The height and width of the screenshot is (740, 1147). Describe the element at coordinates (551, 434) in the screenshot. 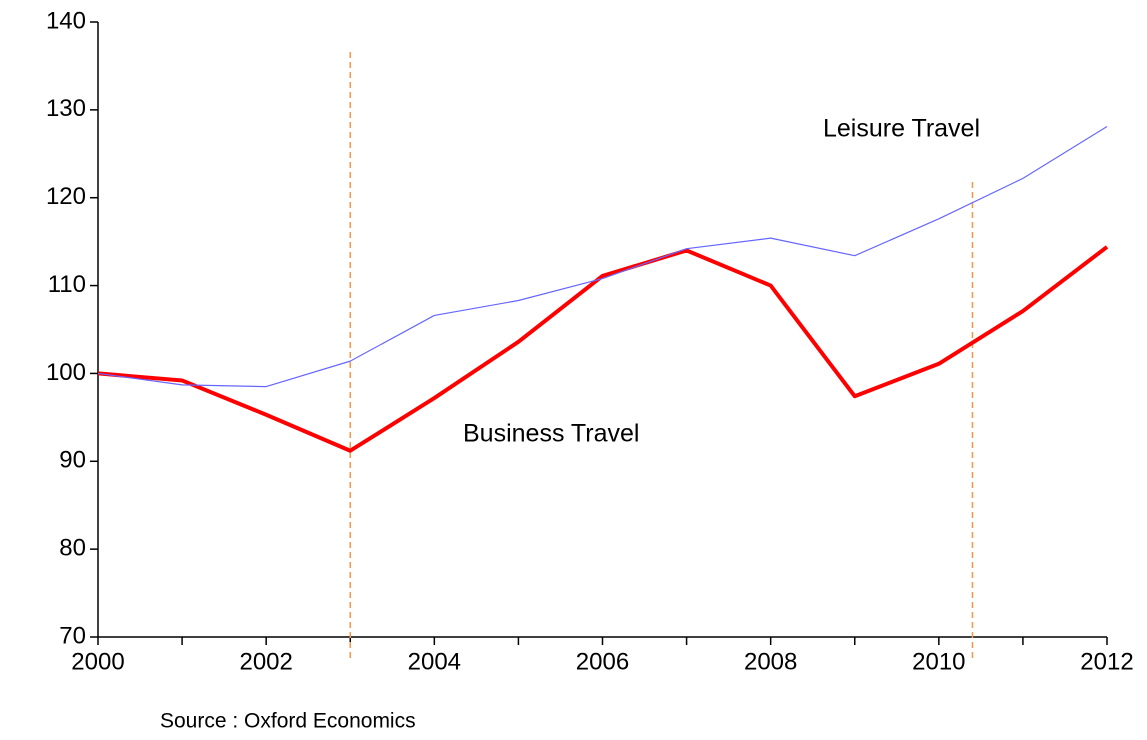

I see `series-label: Business Travel` at that location.